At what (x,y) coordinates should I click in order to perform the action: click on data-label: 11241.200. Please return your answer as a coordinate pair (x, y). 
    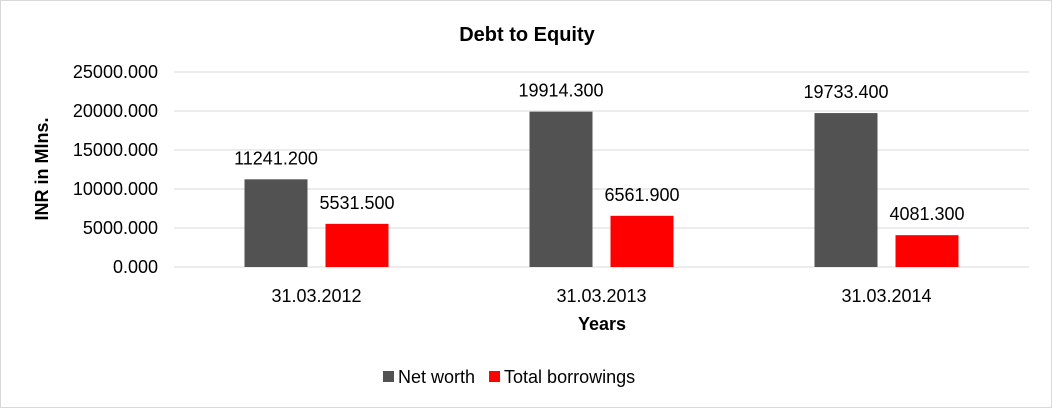
    Looking at the image, I should click on (276, 158).